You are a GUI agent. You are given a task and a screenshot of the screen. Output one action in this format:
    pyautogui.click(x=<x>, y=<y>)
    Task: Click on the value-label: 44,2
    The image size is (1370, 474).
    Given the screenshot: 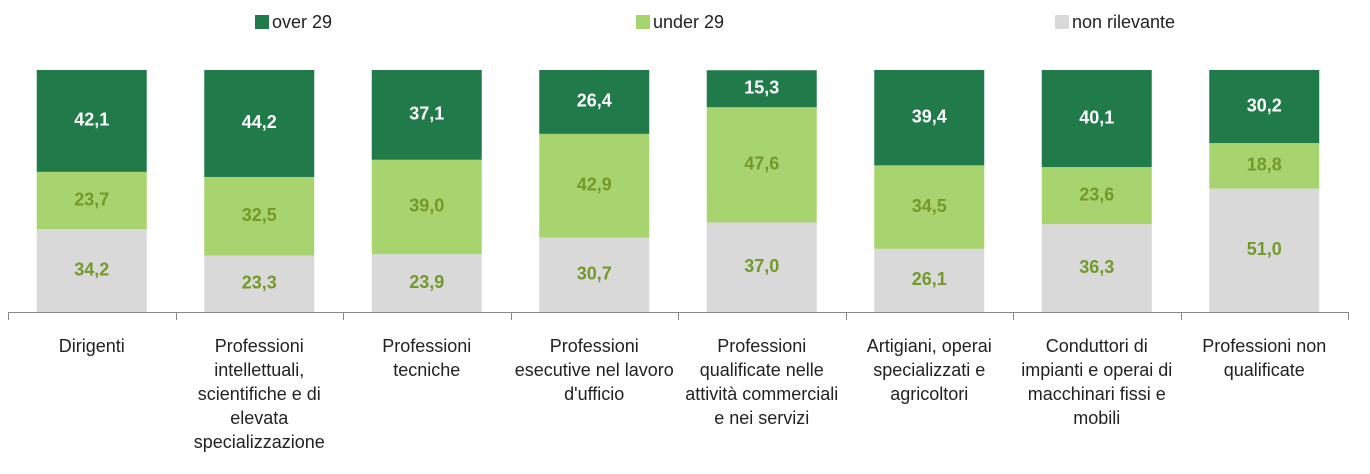 What is the action you would take?
    pyautogui.click(x=259, y=122)
    